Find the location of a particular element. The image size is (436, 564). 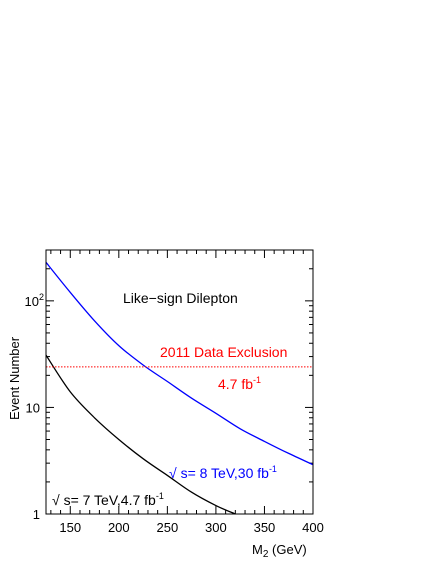

x-axis-title: M2 (GeV) is located at coordinates (279, 551).